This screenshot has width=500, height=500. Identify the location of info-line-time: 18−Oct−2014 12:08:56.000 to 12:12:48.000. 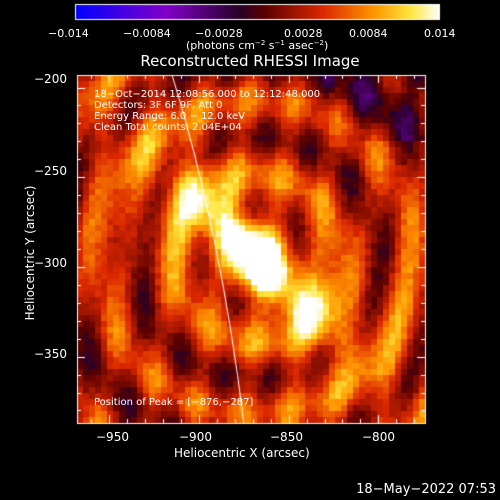
(207, 94).